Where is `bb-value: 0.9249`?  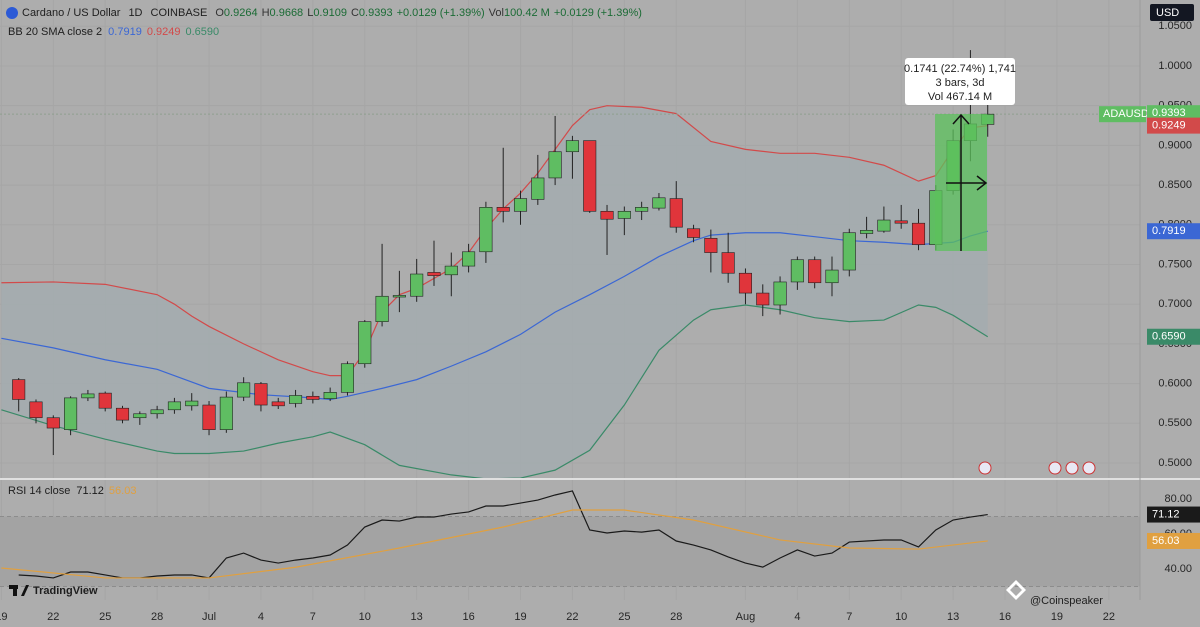 bb-value: 0.9249 is located at coordinates (164, 32).